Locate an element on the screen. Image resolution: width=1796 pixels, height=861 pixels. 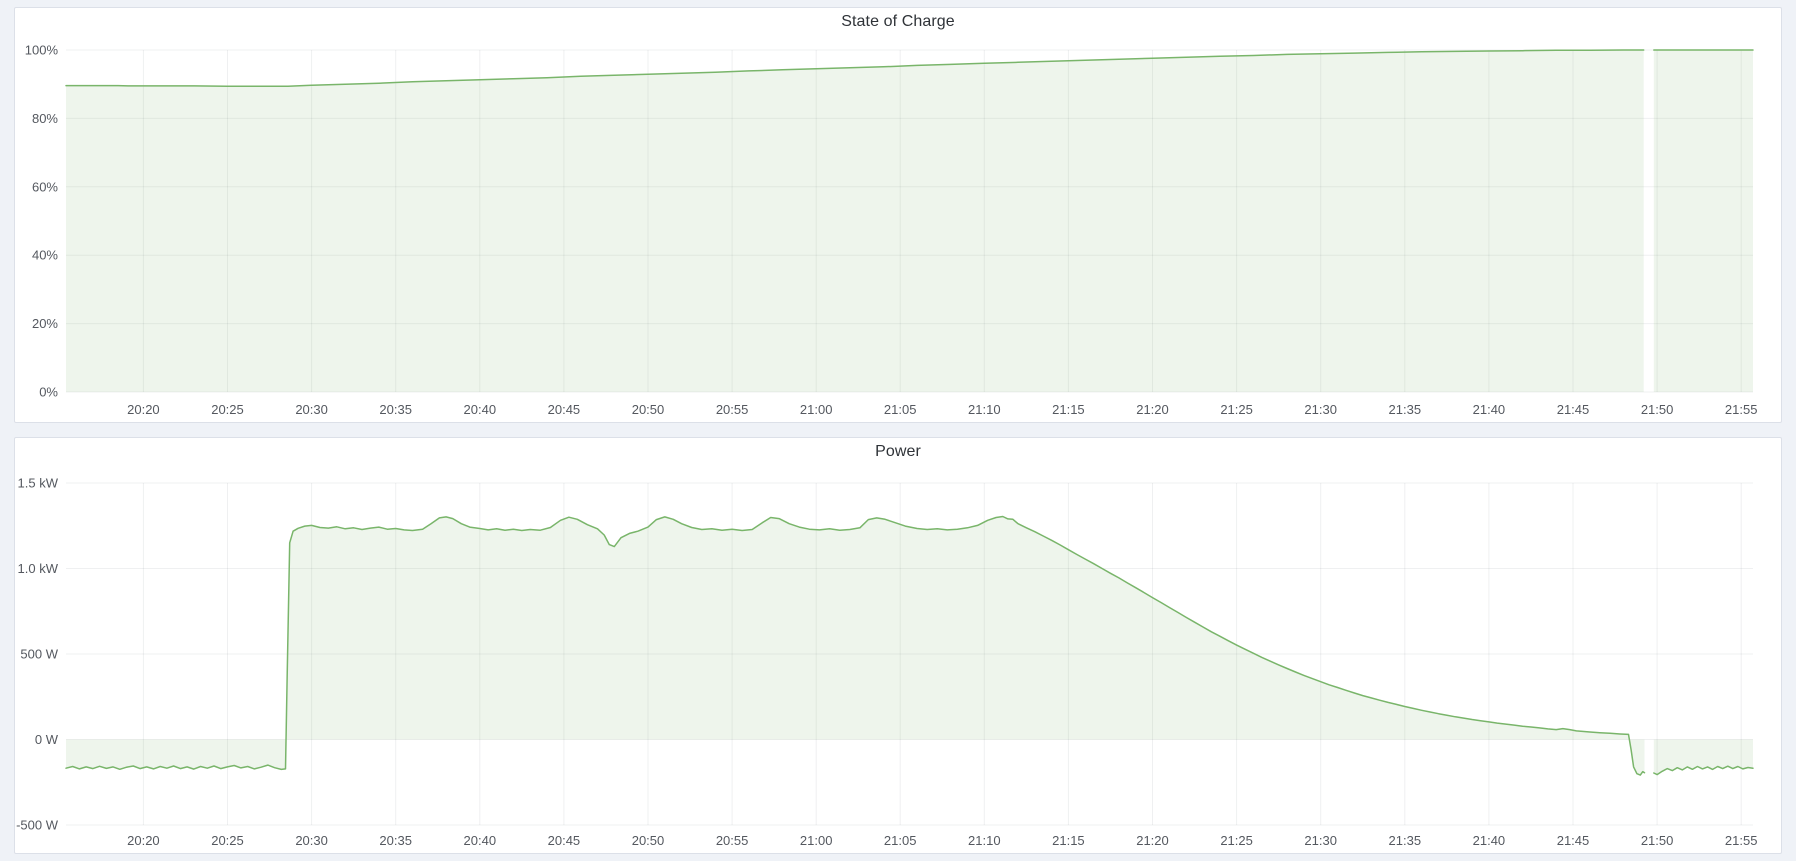
y-tick-label: 1.0 kW is located at coordinates (38, 568).